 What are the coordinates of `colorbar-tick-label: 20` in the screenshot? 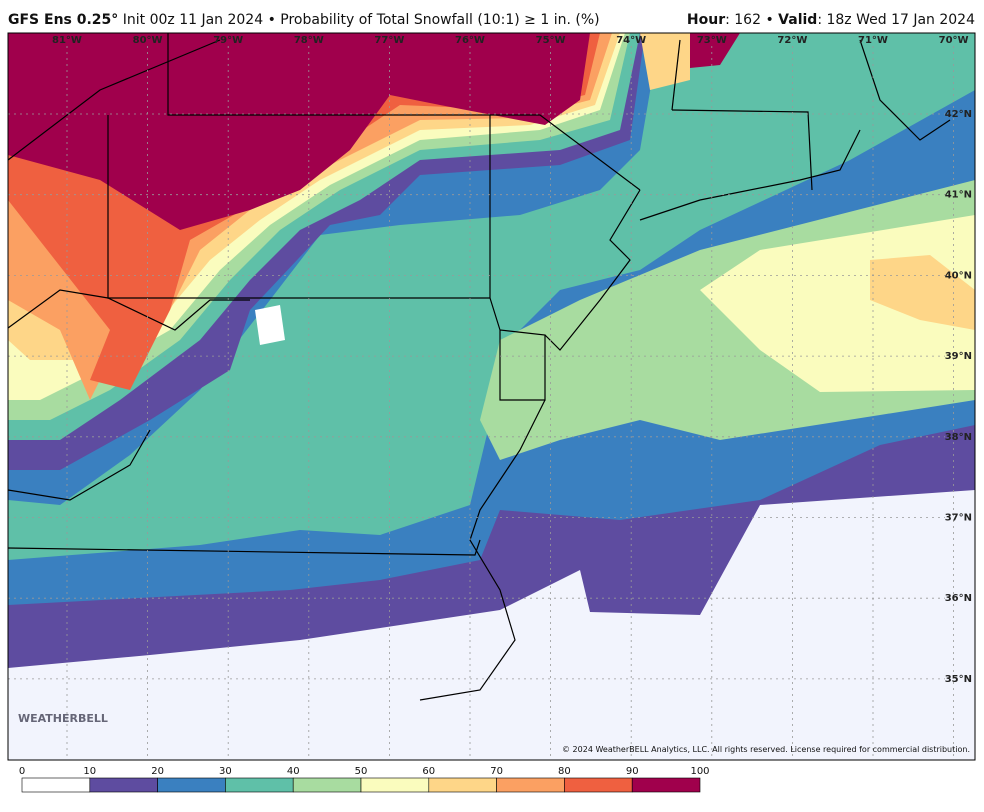 It's located at (157, 771).